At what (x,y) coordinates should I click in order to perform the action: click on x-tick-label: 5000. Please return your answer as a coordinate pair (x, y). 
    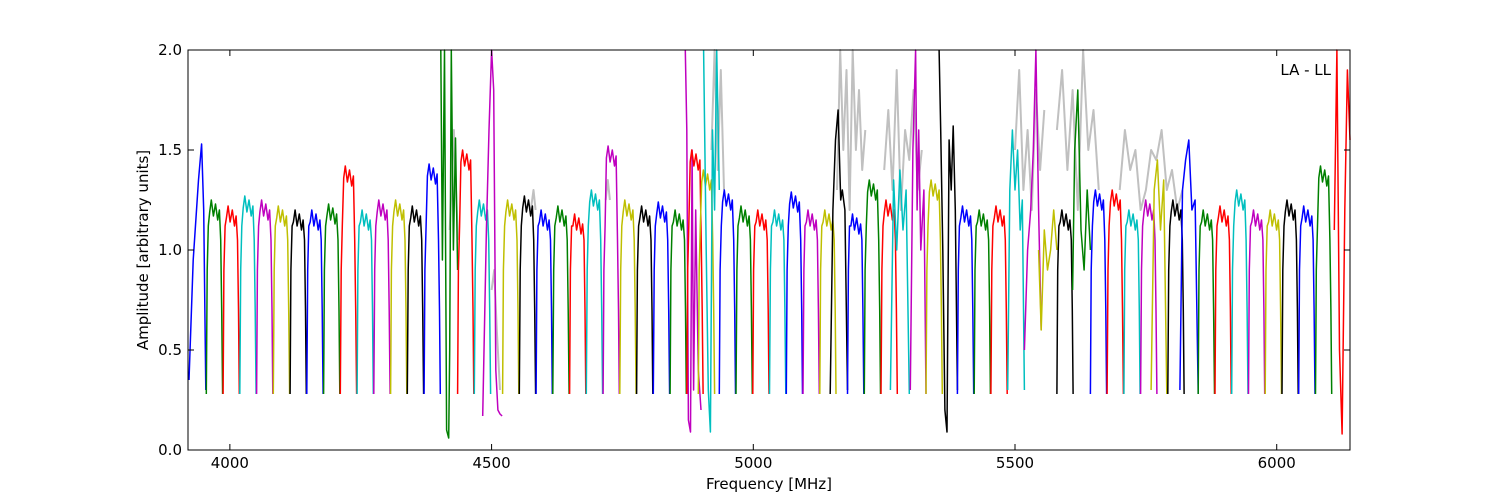
    Looking at the image, I should click on (753, 463).